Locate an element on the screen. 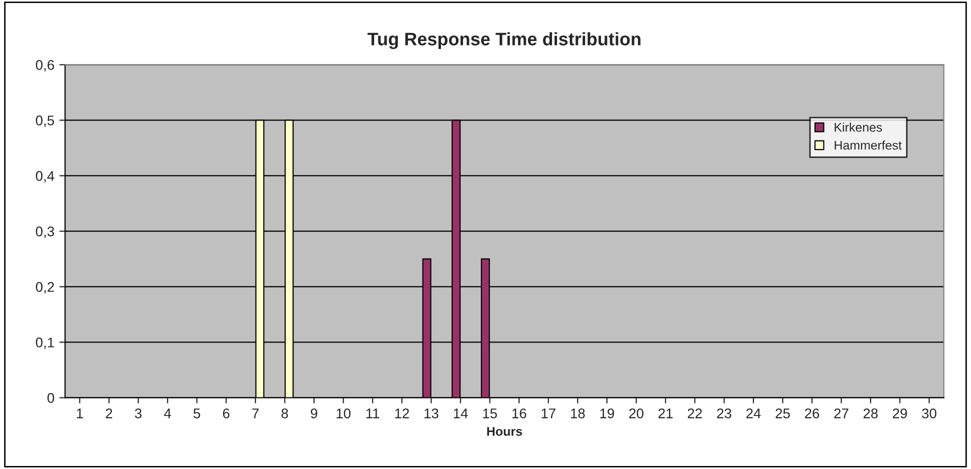 The height and width of the screenshot is (469, 971). x-tick-label: 19 is located at coordinates (607, 413).